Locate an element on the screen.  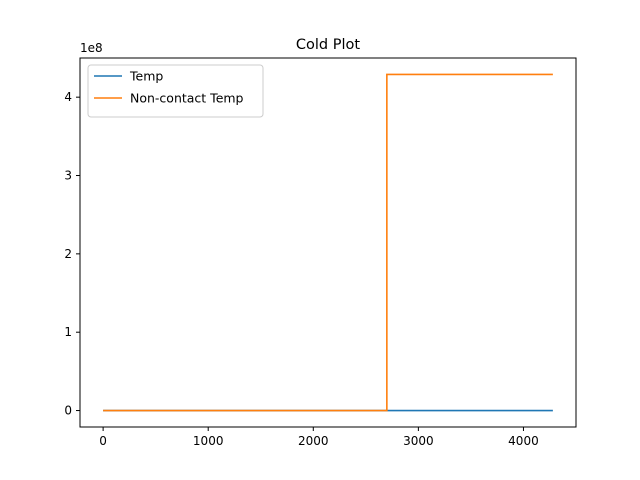
chart-title: Cold Plot is located at coordinates (328, 45).